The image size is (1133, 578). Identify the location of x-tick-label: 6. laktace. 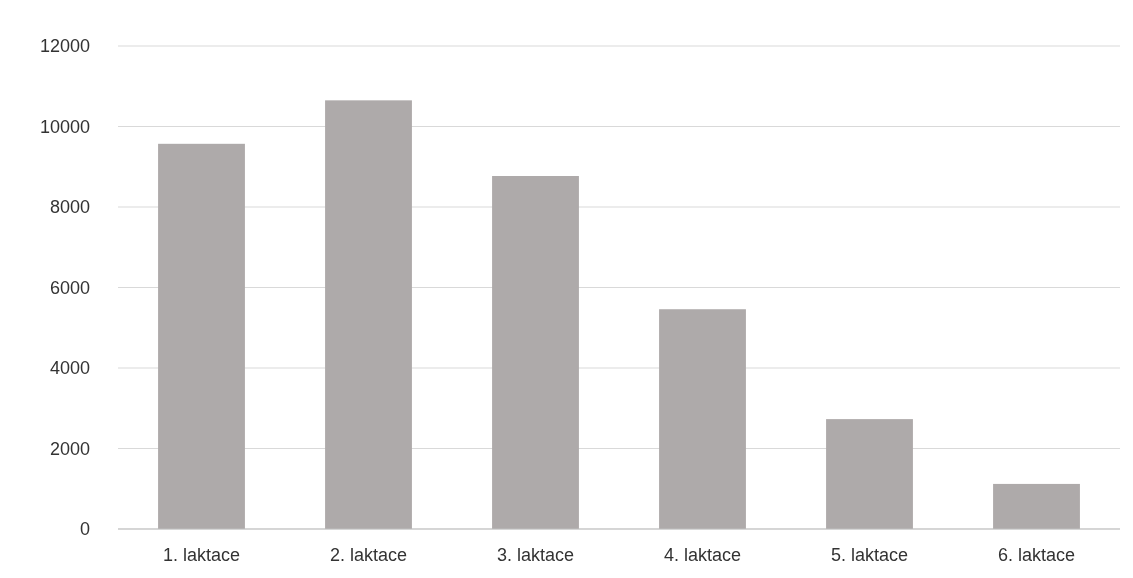
(1036, 555).